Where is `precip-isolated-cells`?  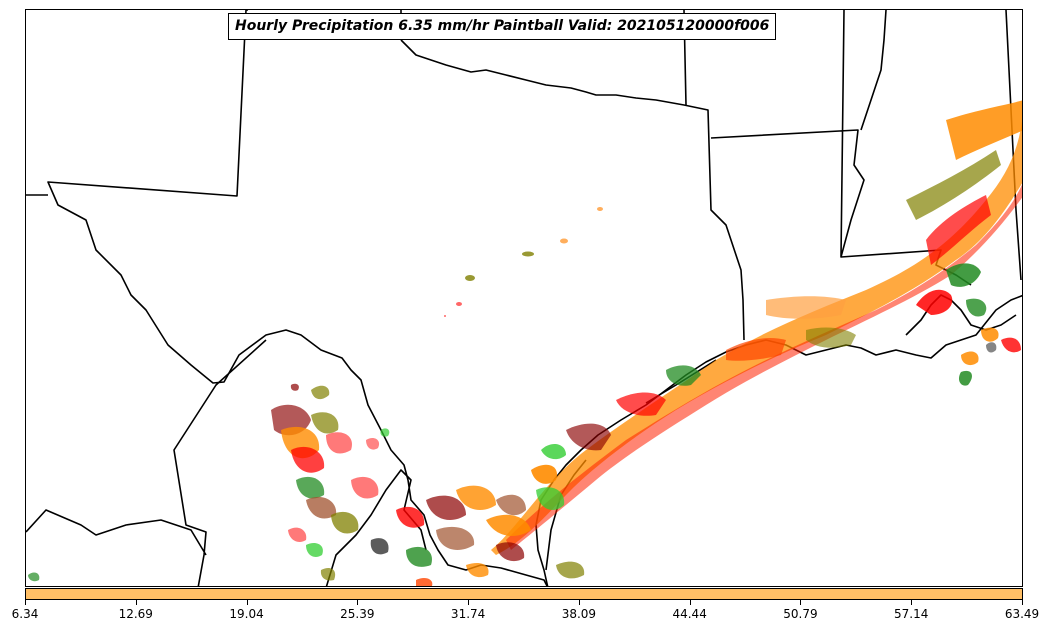
precip-isolated-cells is located at coordinates (523, 262).